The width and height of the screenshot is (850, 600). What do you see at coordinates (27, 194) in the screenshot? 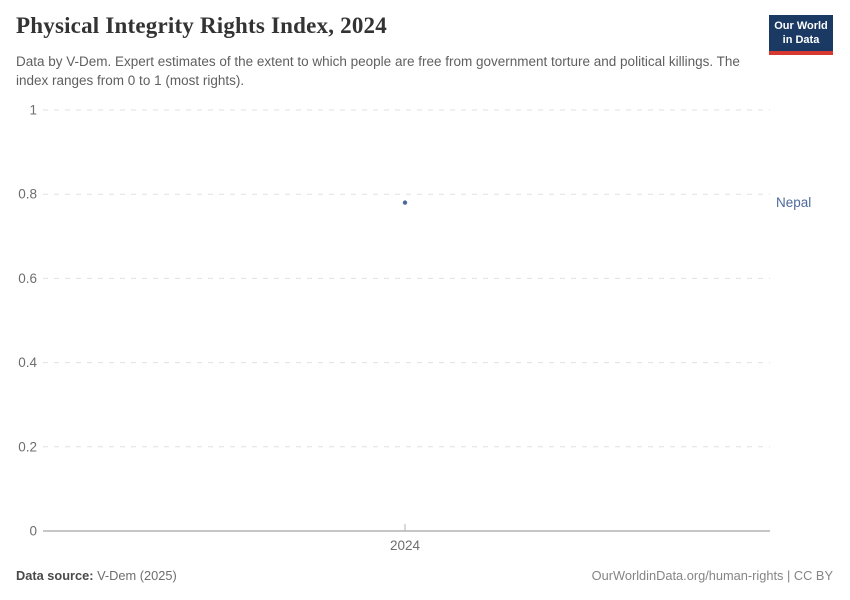
I see `y-tick-label: 0.8` at bounding box center [27, 194].